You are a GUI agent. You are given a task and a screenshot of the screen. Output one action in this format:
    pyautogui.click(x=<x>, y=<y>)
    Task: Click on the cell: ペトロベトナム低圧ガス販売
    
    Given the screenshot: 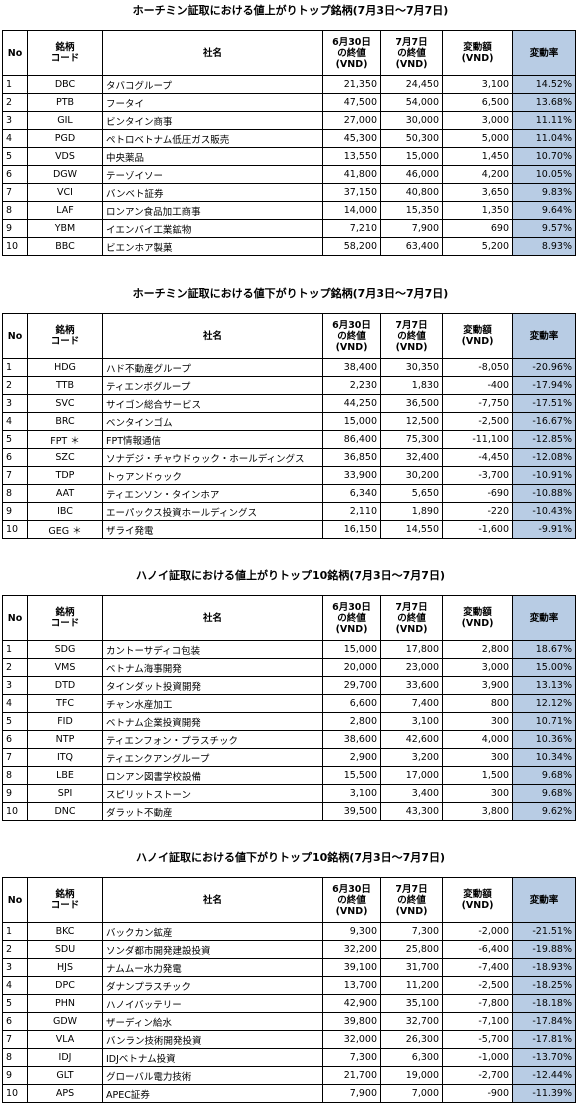 What is the action you would take?
    pyautogui.click(x=212, y=138)
    